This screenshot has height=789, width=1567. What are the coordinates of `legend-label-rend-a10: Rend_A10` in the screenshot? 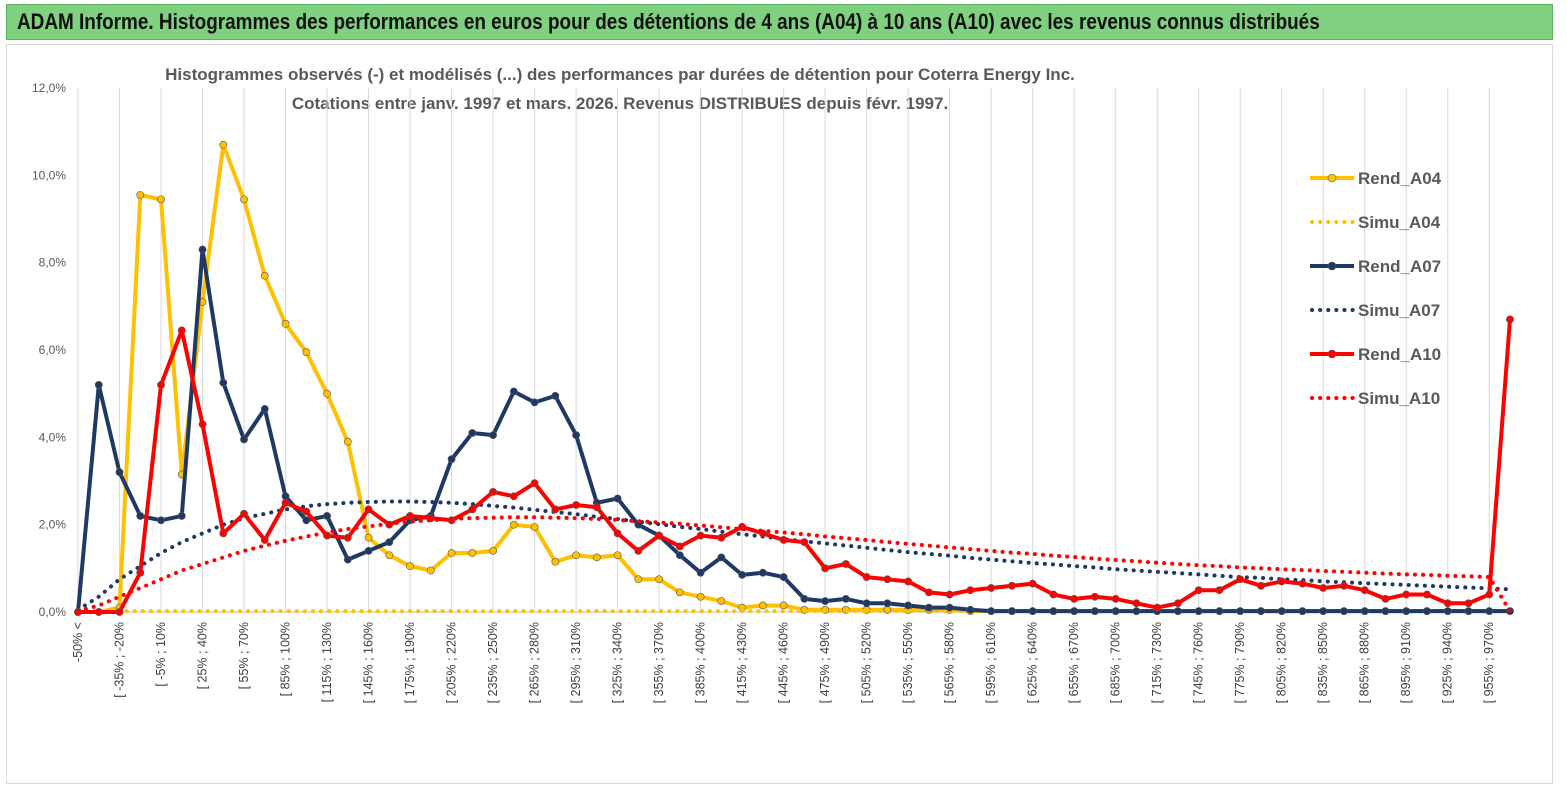 It's located at (1399, 354).